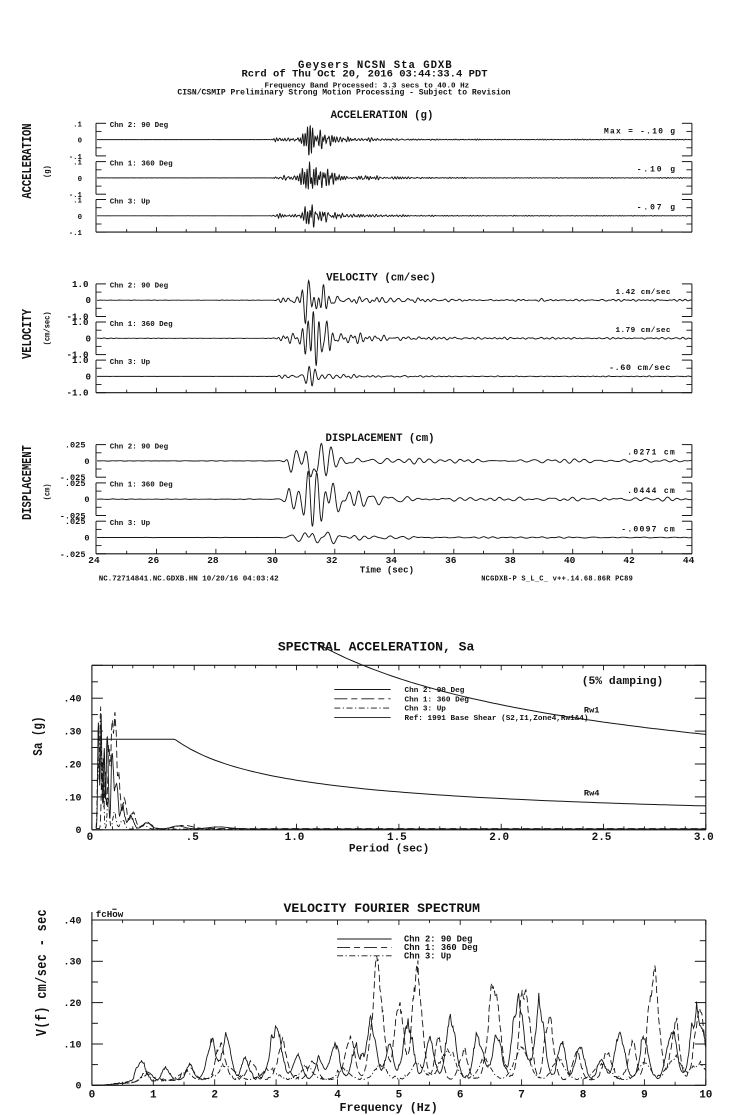 The height and width of the screenshot is (1115, 739). Describe the element at coordinates (397, 838) in the screenshot. I see `svg-text: 1.5` at that location.